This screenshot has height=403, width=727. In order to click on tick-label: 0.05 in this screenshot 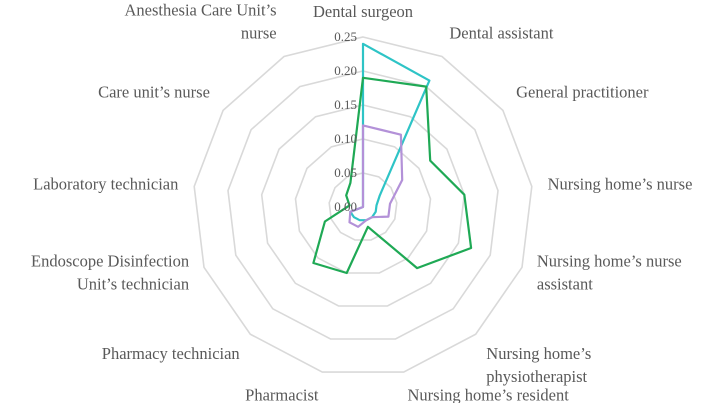, I will do `click(345, 172)`.